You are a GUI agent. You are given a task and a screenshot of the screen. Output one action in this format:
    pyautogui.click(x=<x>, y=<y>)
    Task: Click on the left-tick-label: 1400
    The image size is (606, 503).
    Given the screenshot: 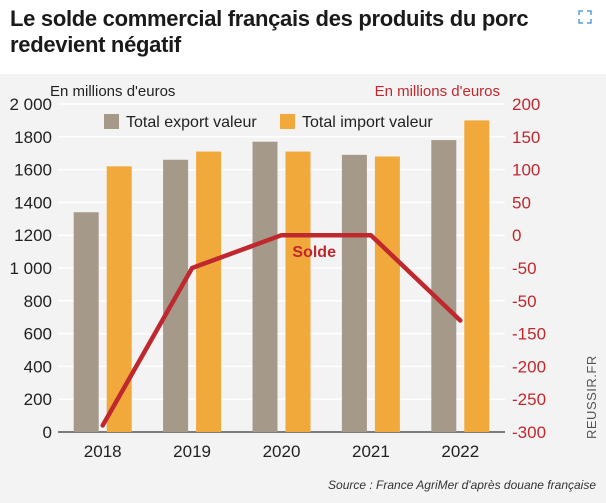 What is the action you would take?
    pyautogui.click(x=33, y=202)
    